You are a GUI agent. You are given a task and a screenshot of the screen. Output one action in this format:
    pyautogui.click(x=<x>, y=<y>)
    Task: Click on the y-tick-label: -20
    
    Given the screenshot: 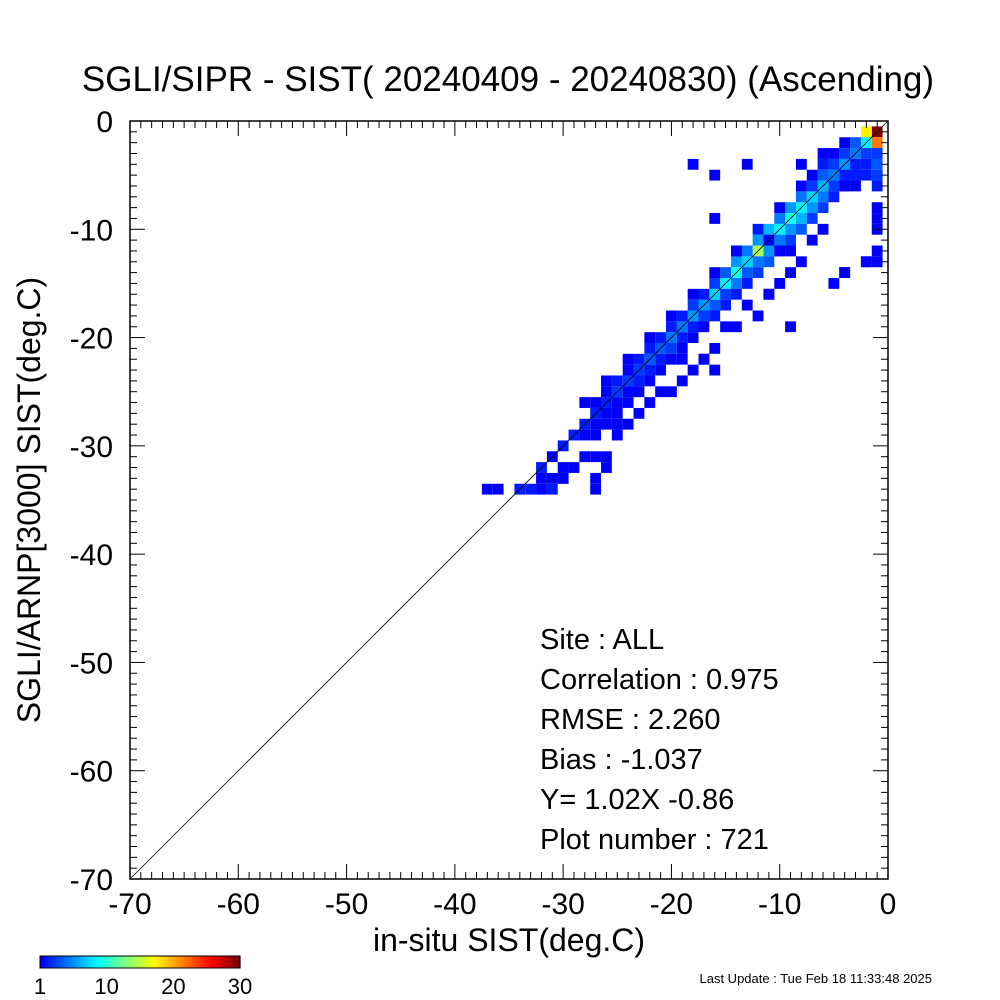 What is the action you would take?
    pyautogui.click(x=91, y=339)
    